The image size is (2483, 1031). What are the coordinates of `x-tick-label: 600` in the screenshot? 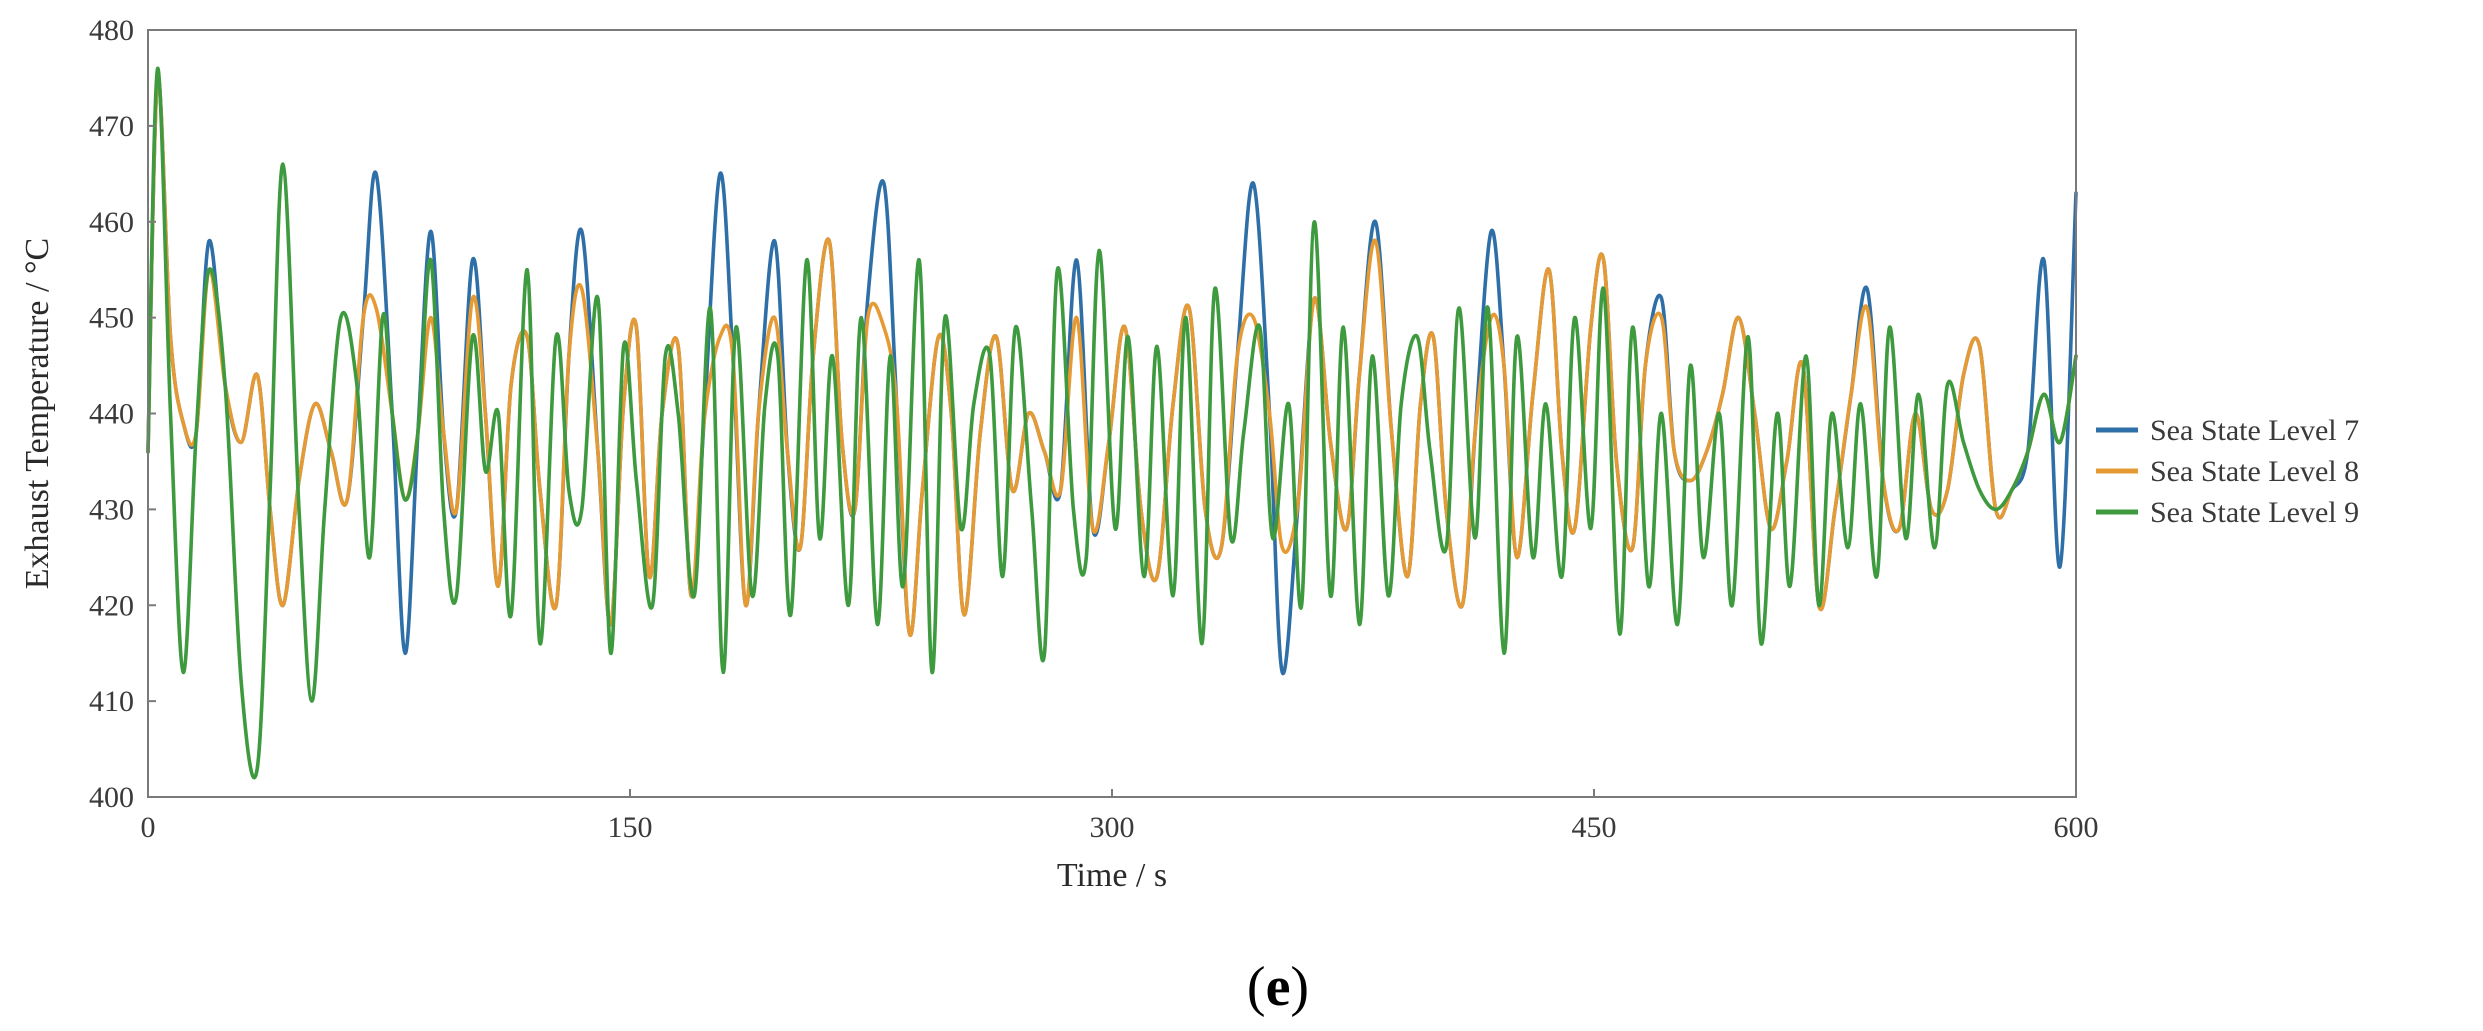 It's located at (2076, 827).